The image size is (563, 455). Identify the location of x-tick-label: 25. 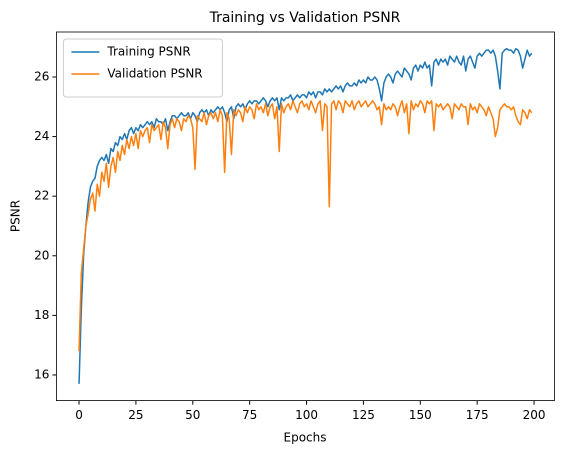
(135, 415).